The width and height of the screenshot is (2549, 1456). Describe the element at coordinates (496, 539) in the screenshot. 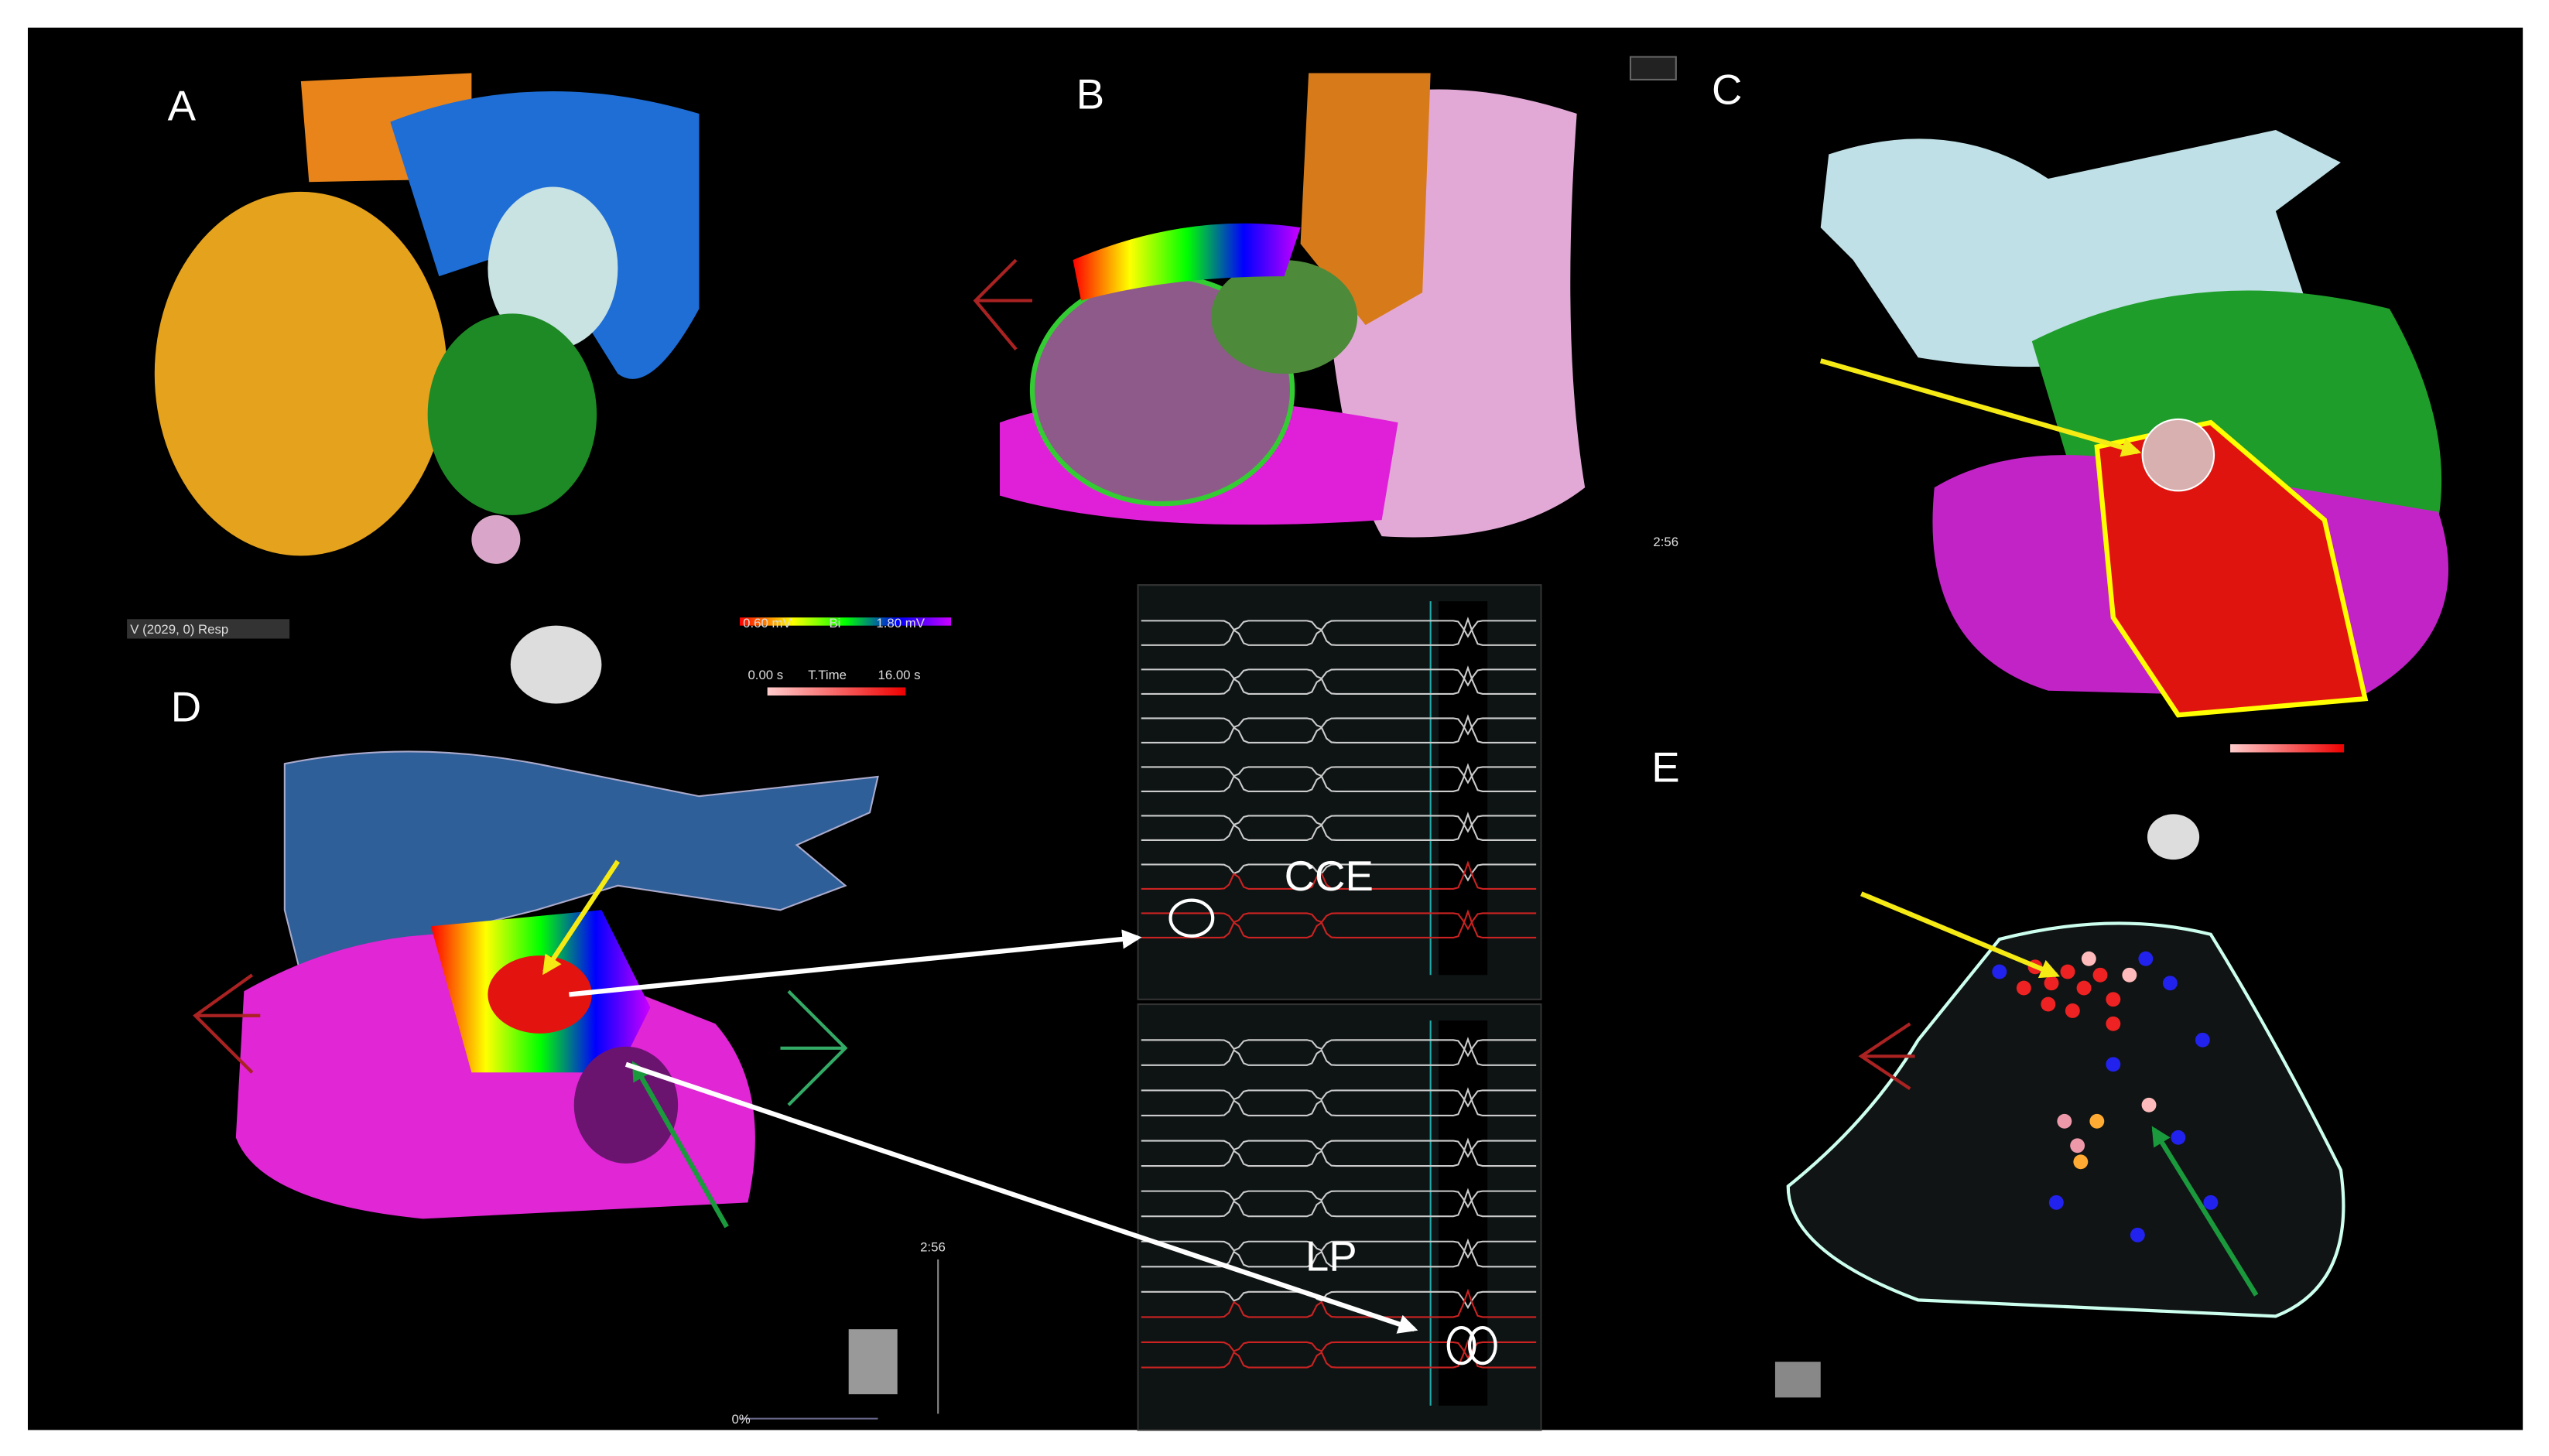

I see `anatomy-pink` at that location.